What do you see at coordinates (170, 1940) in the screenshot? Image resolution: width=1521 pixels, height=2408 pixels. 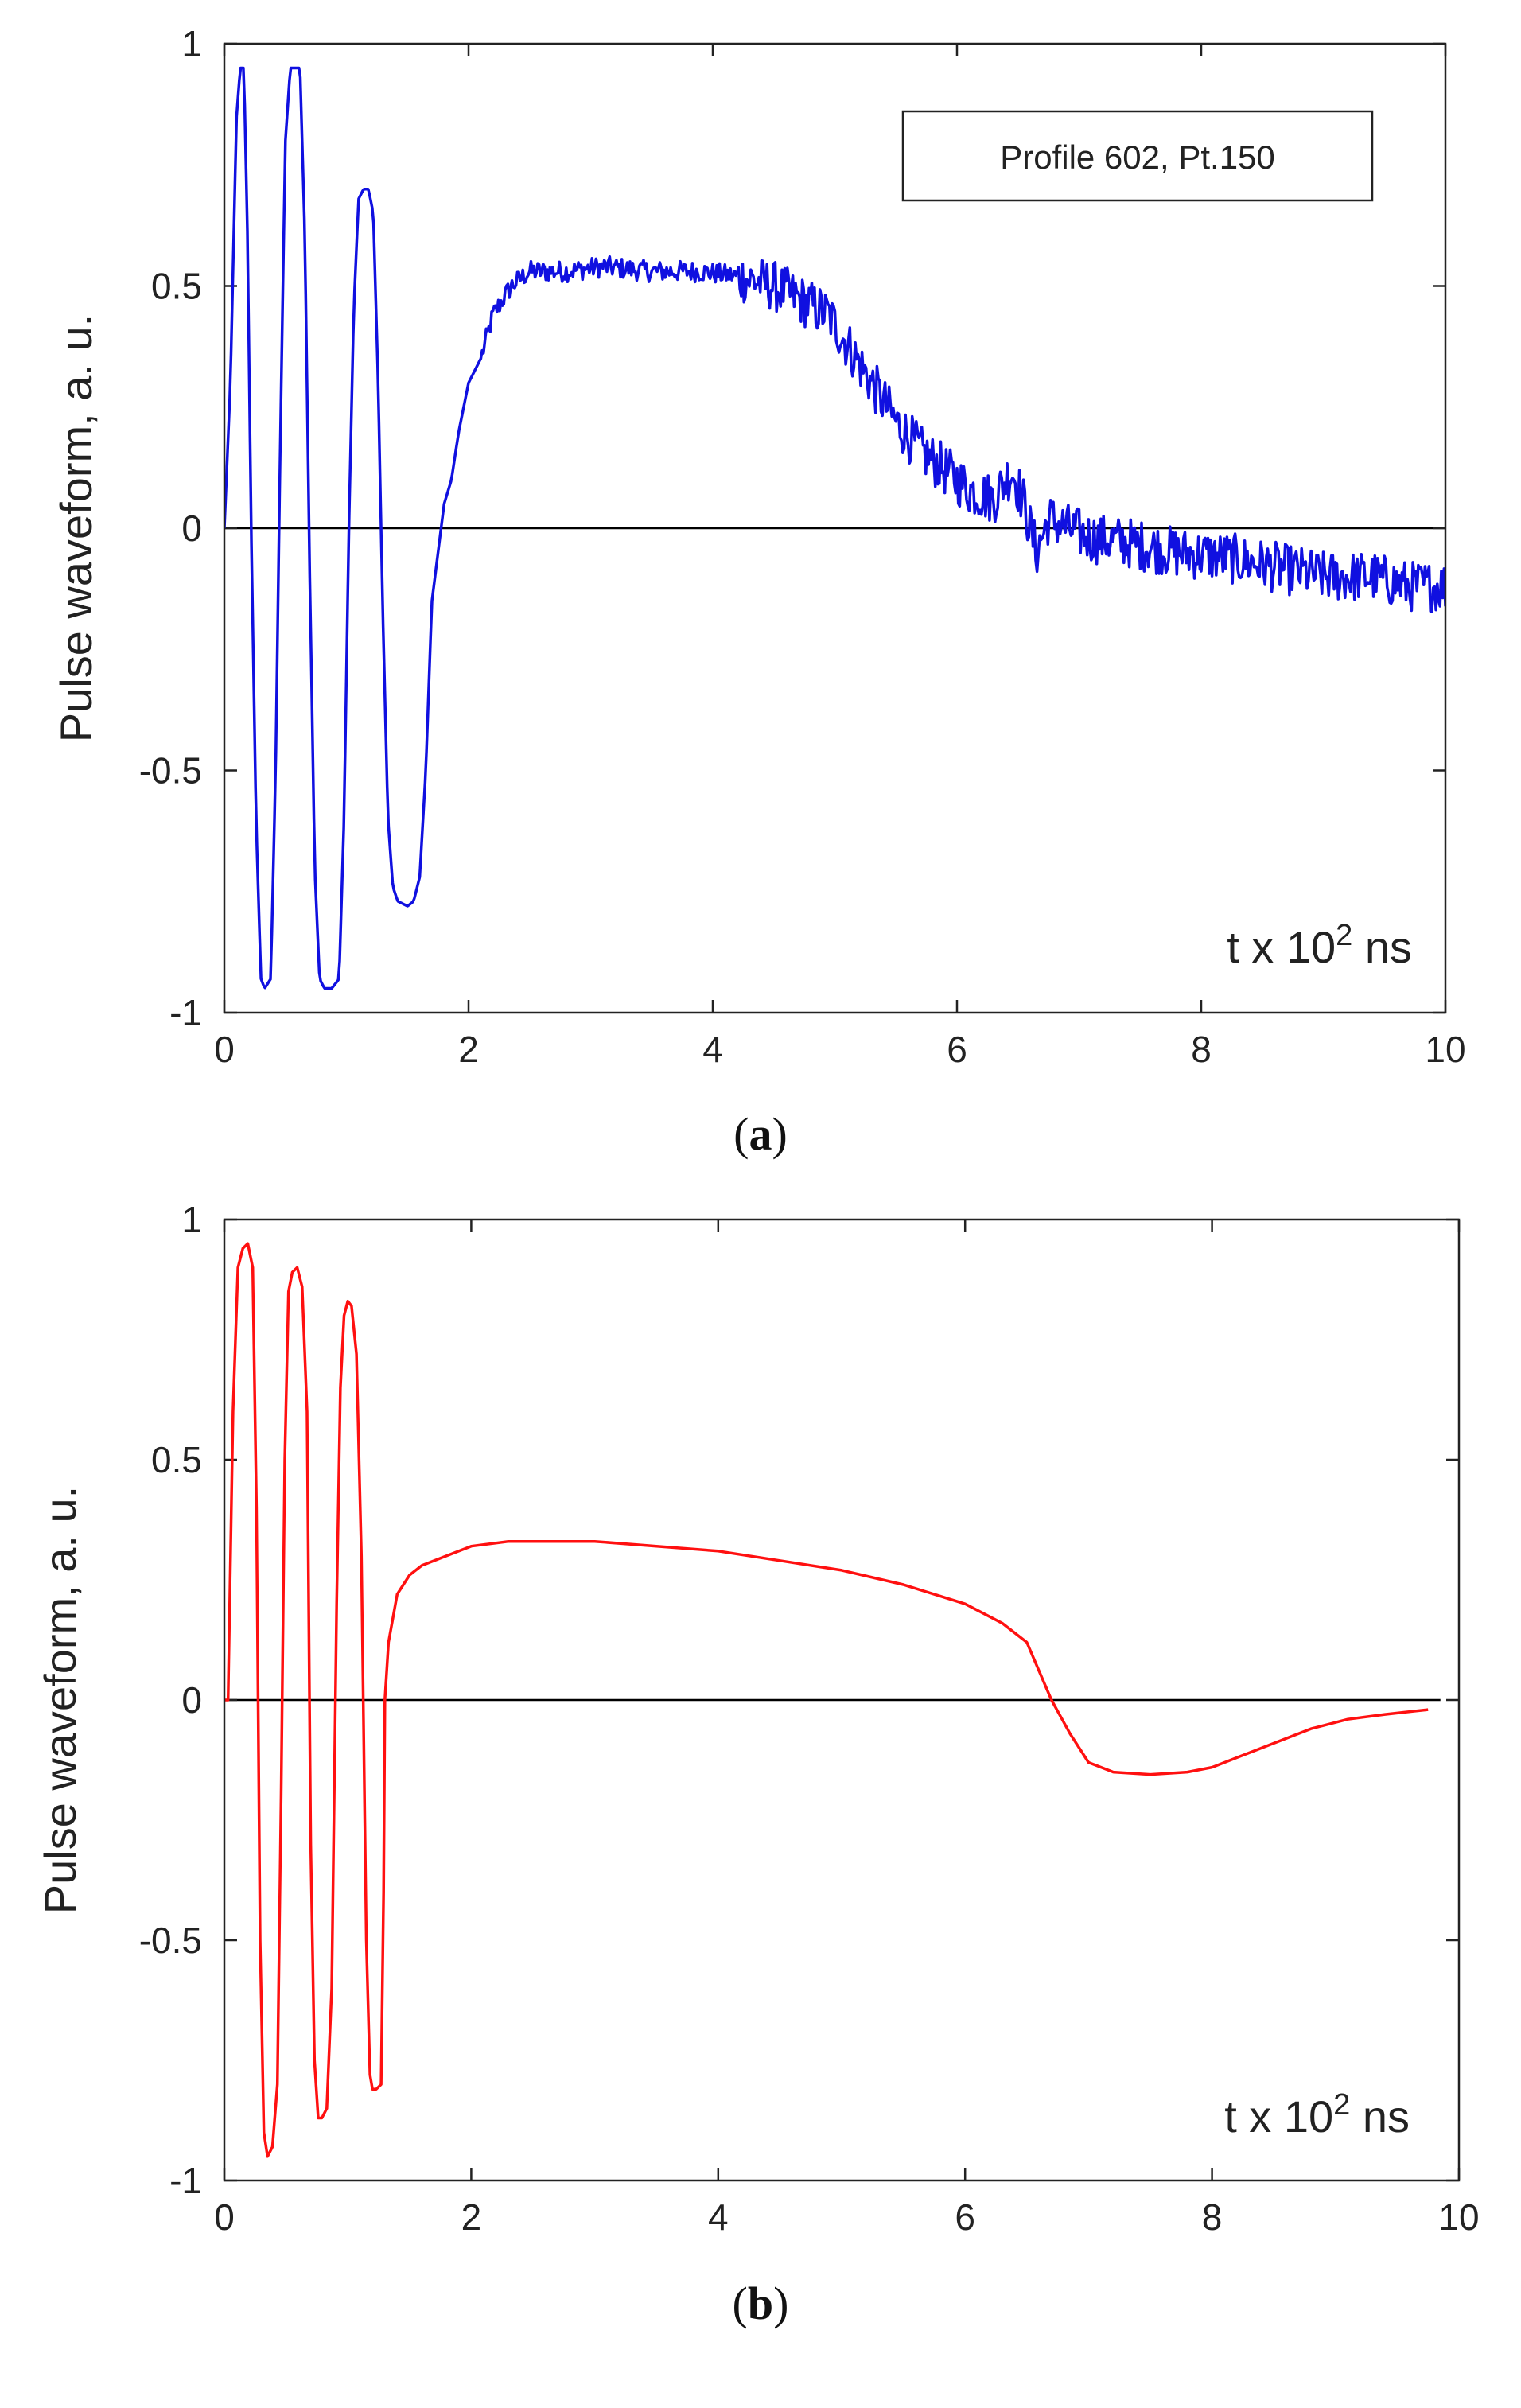 I see `chart-b-ytick-label-1: -0.5` at bounding box center [170, 1940].